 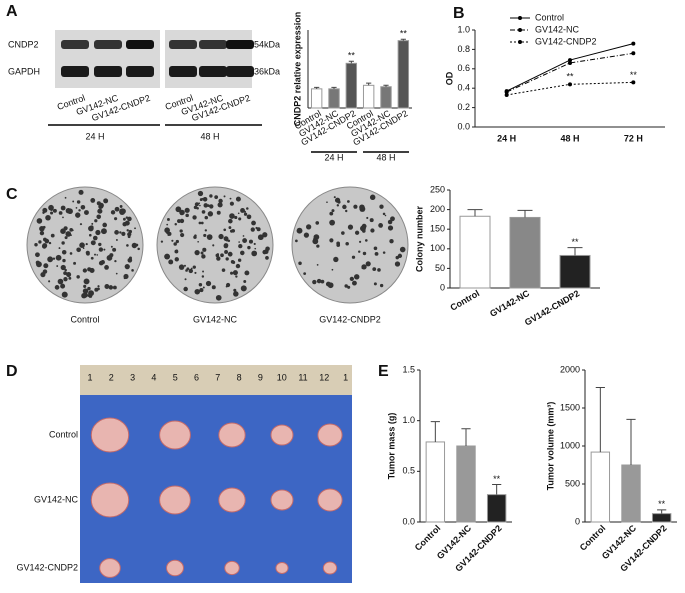 What do you see at coordinates (549, 17) in the screenshot?
I see `legend-label: Control` at bounding box center [549, 17].